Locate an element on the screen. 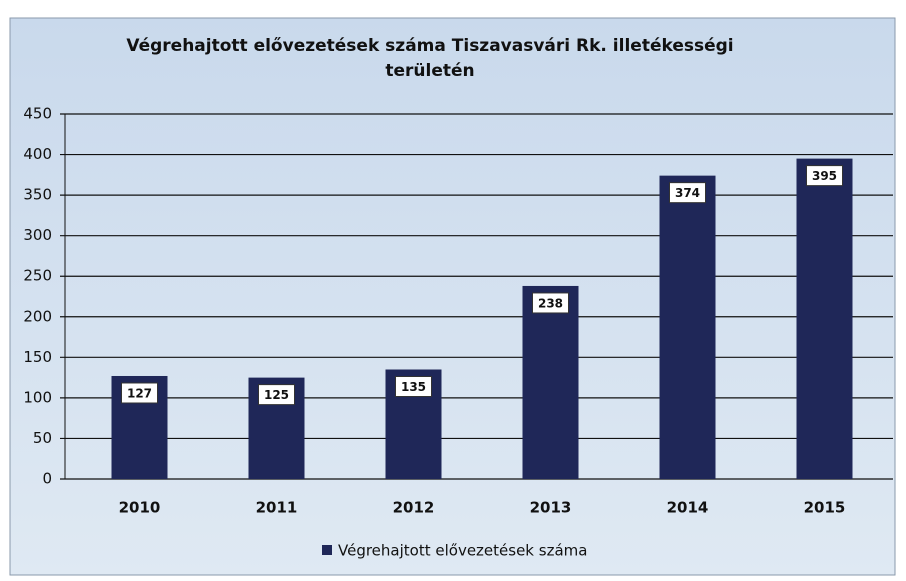 This screenshot has height=581, width=906. value-label: 374 is located at coordinates (687, 193).